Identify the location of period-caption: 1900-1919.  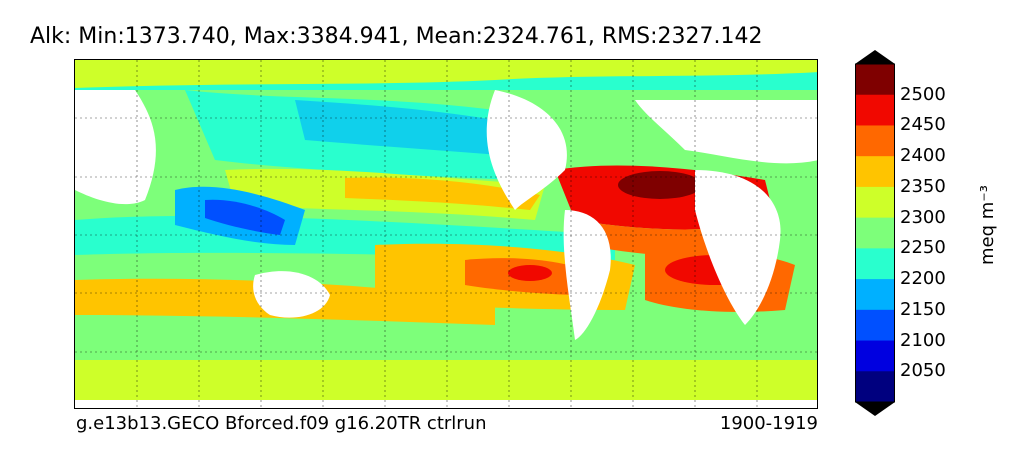
(768, 423).